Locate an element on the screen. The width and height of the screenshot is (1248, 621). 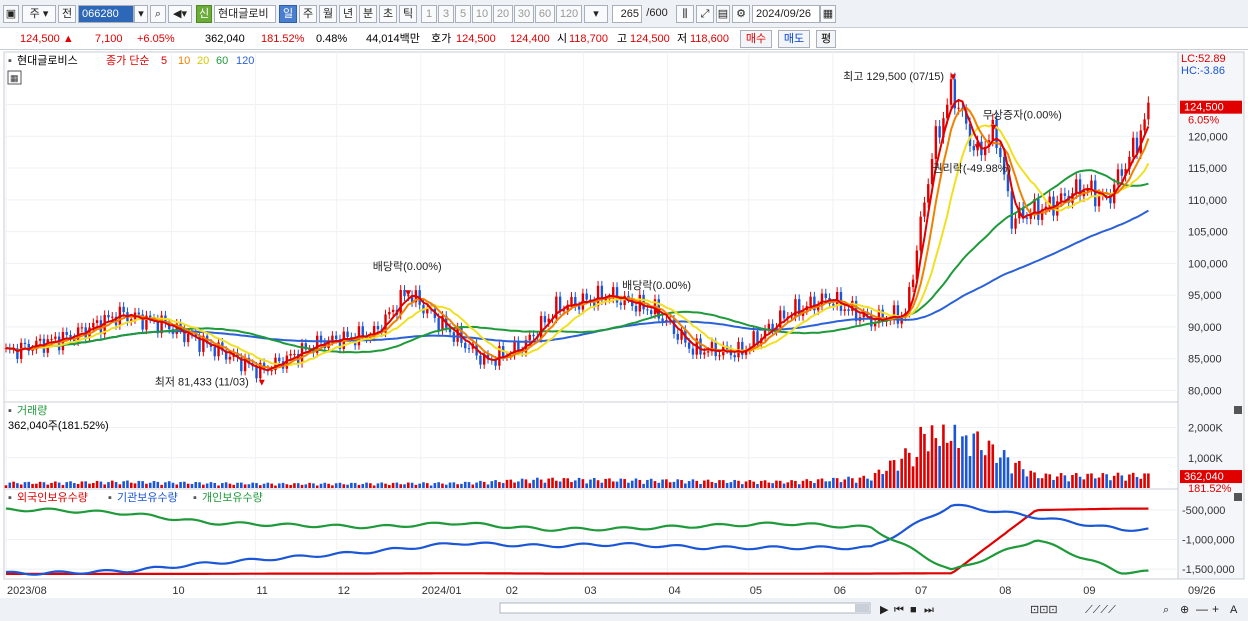
zoom-out-icon: — is located at coordinates (1202, 609).